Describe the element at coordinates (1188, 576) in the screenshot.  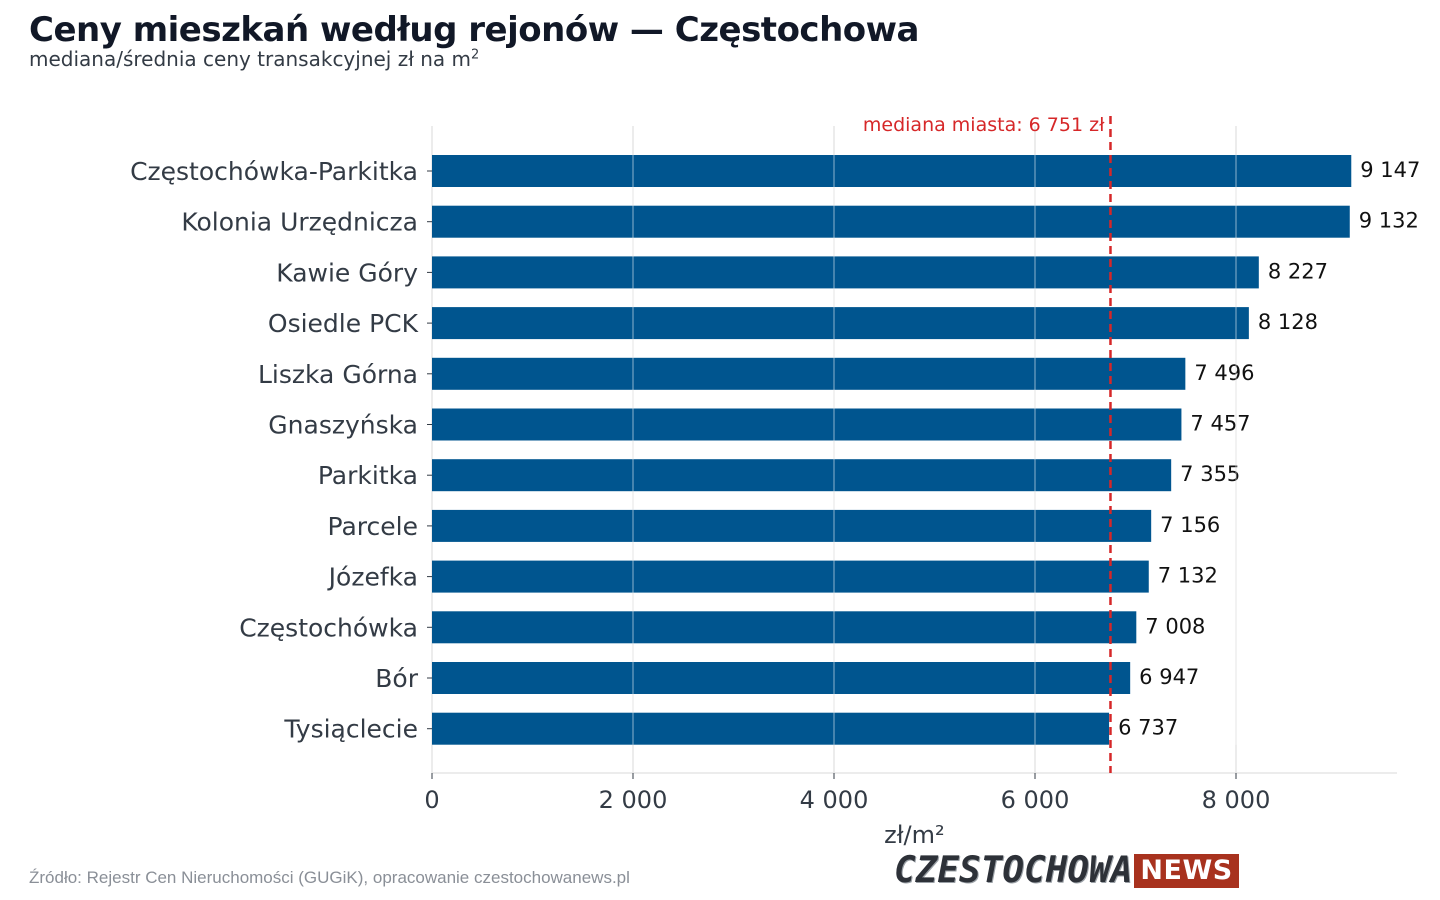
I see `data-label: 7 132` at that location.